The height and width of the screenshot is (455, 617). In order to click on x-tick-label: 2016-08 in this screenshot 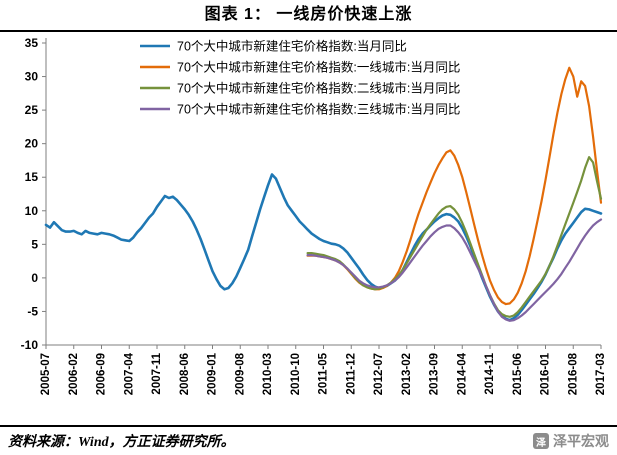, I will do `click(573, 373)`.